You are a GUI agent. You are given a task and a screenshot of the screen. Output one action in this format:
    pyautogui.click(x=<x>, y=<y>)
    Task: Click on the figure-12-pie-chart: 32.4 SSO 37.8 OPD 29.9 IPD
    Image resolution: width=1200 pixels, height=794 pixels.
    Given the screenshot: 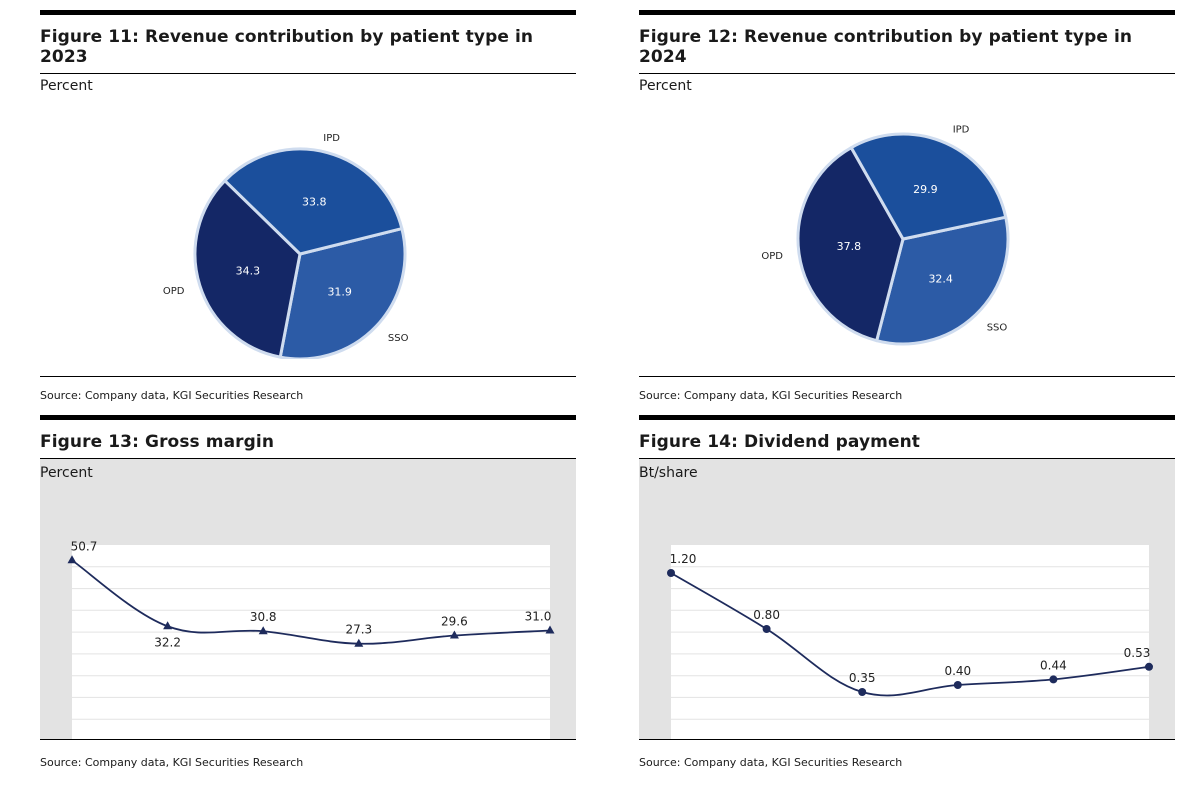 What is the action you would take?
    pyautogui.click(x=885, y=235)
    